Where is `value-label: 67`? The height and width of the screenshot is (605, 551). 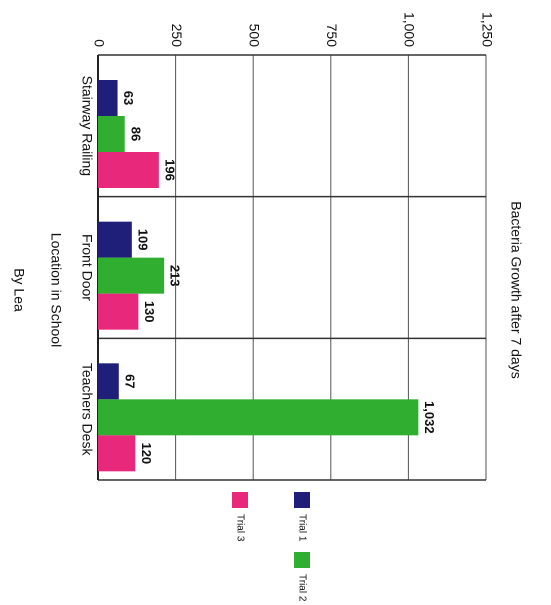
value-label: 67 is located at coordinates (129, 381).